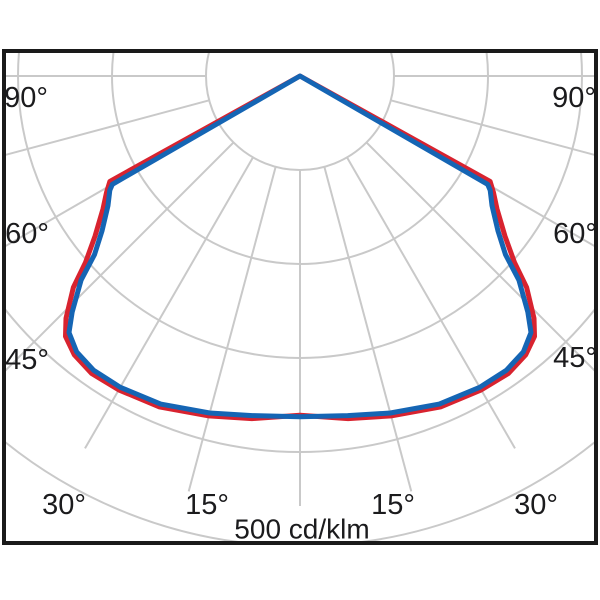 This screenshot has width=600, height=600. What do you see at coordinates (26, 98) in the screenshot?
I see `angle-label-left-90: 90°` at bounding box center [26, 98].